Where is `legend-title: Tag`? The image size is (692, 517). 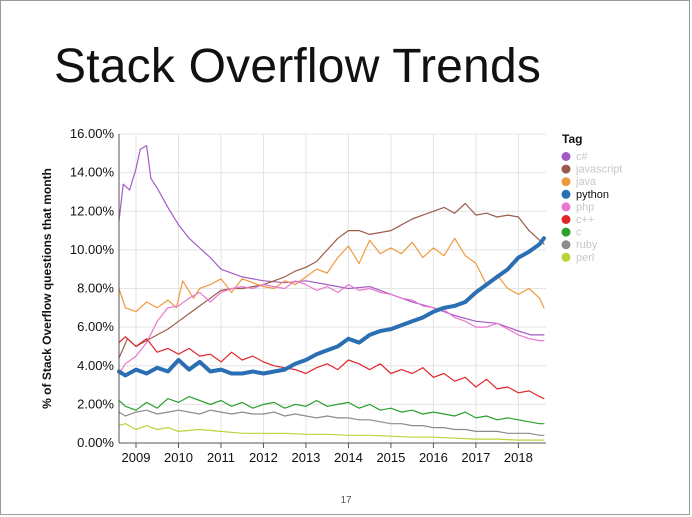 legend-title: Tag is located at coordinates (572, 139).